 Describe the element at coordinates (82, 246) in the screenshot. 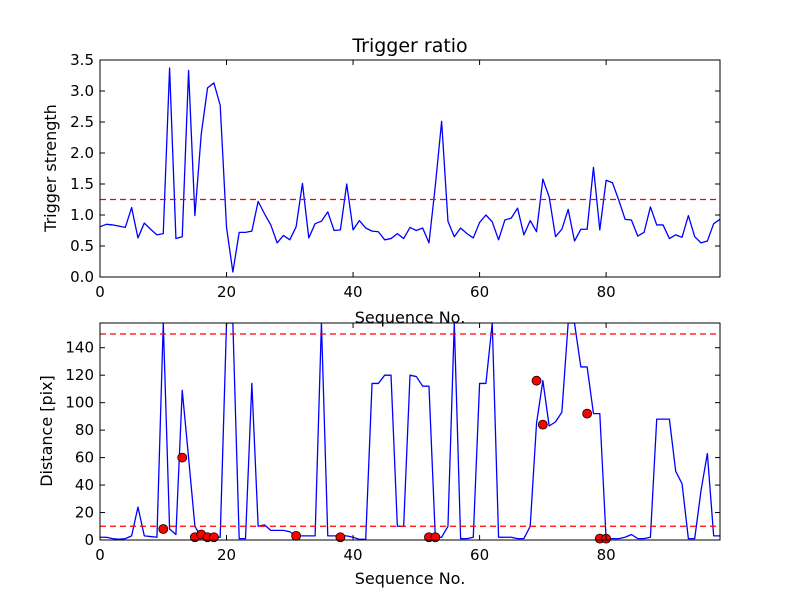

I see `top-y-tick-label: 0.5` at that location.